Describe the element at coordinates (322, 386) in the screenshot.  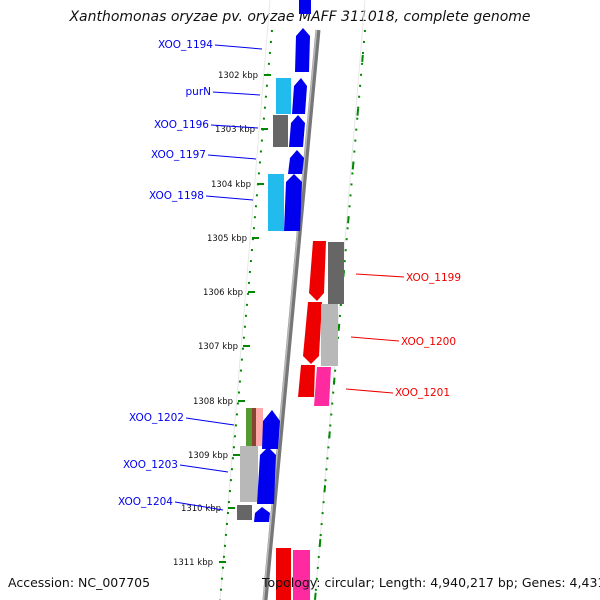
I see `gene-block-xoo-1201-pink` at that location.